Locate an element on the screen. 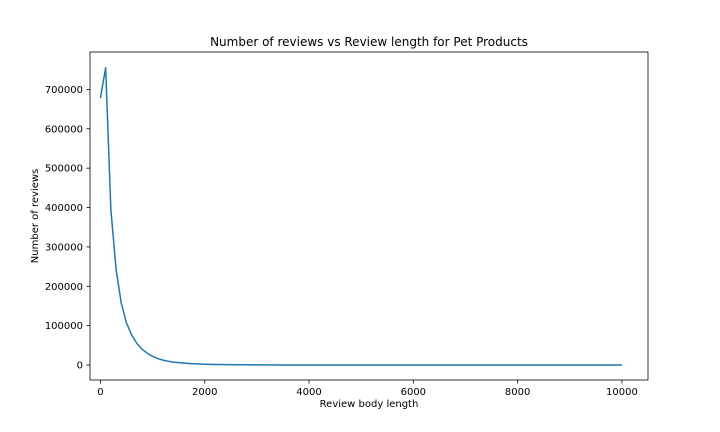 The image size is (720, 432). x-tick-label: 0 is located at coordinates (100, 392).